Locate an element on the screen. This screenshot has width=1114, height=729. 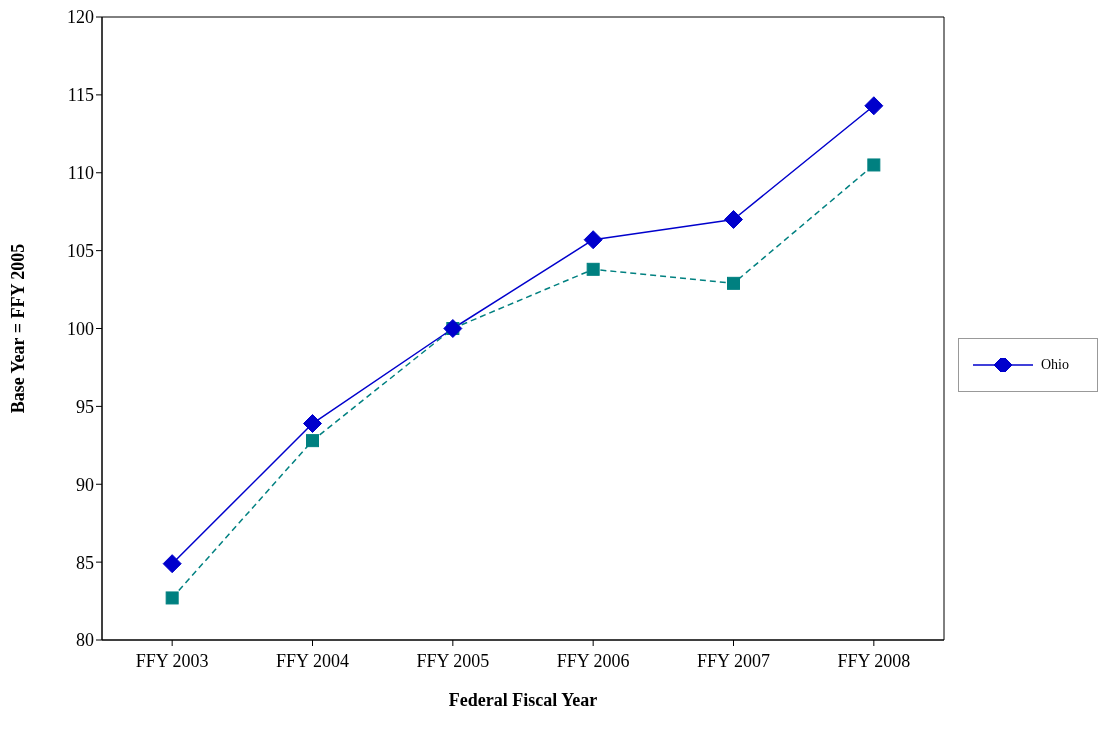
x-tick-label: FFY 2006 is located at coordinates (593, 660).